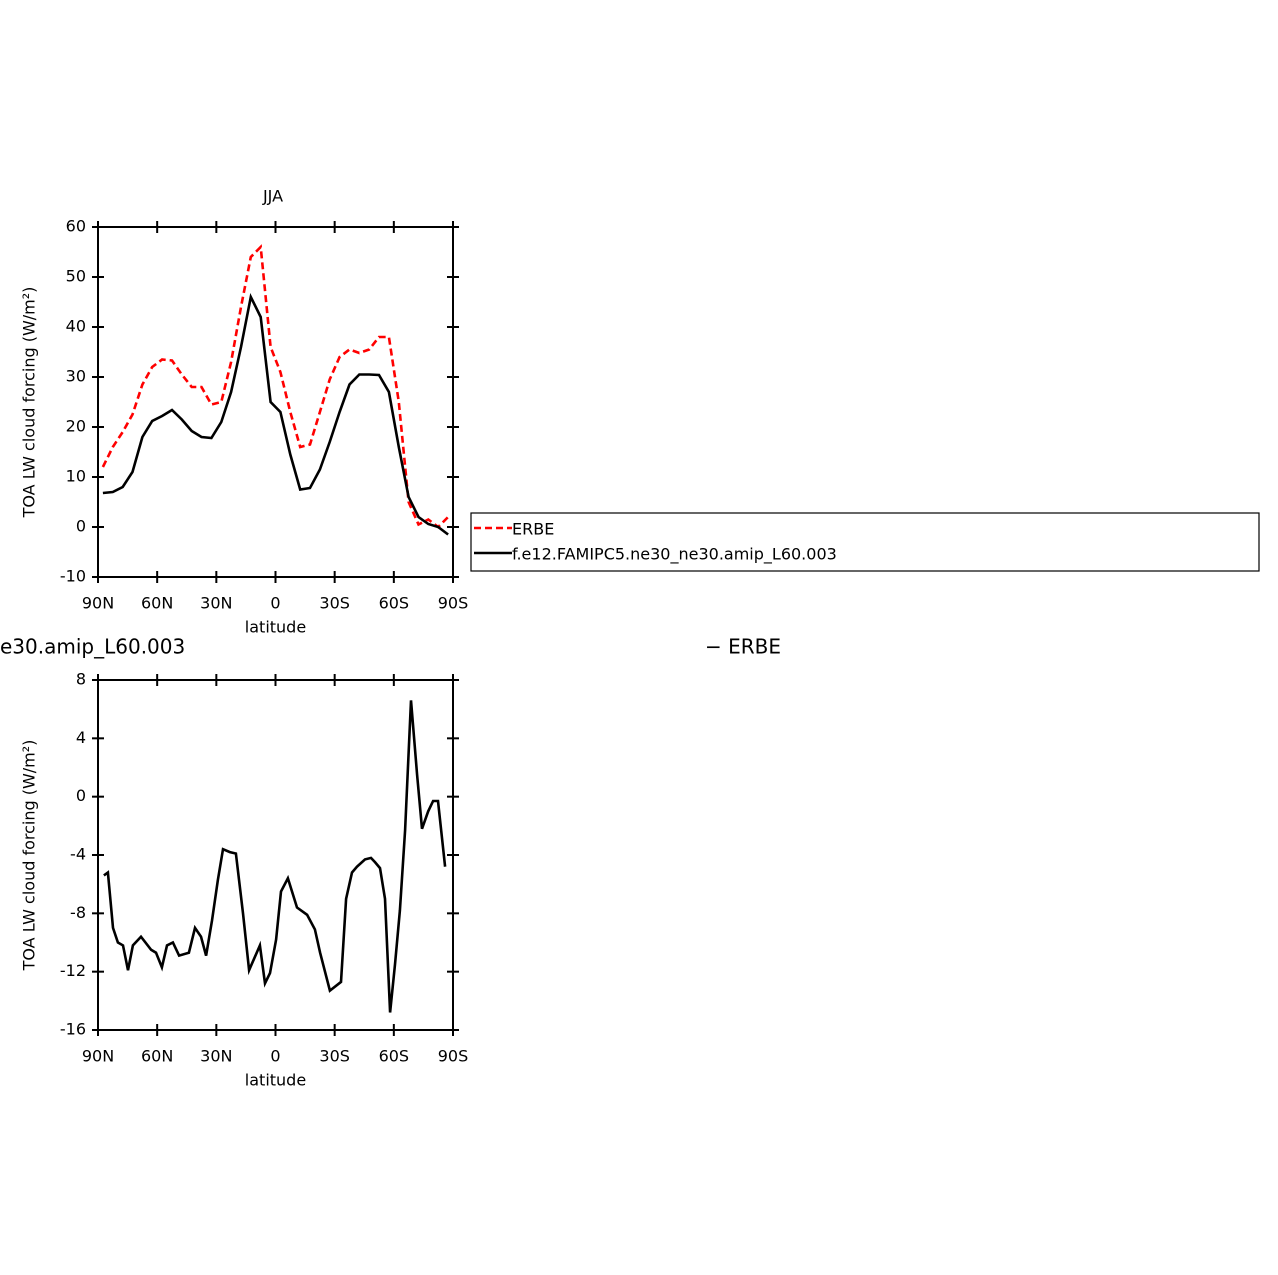 Image resolution: width=1278 pixels, height=1275 pixels. Describe the element at coordinates (73, 576) in the screenshot. I see `y-tick-label: -10` at that location.